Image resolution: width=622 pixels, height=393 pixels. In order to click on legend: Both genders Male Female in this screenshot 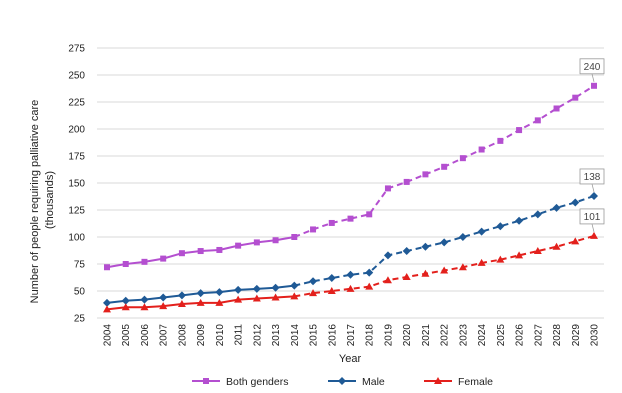, I will do `click(342, 382)`.